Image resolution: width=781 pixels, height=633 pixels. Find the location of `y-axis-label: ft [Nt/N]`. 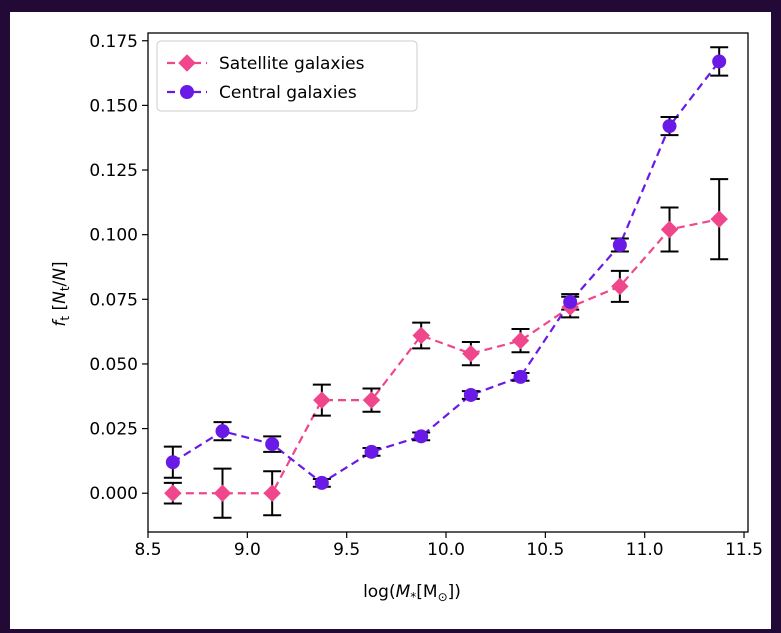

y-axis-label: ft [Nt/N] is located at coordinates (61, 293).